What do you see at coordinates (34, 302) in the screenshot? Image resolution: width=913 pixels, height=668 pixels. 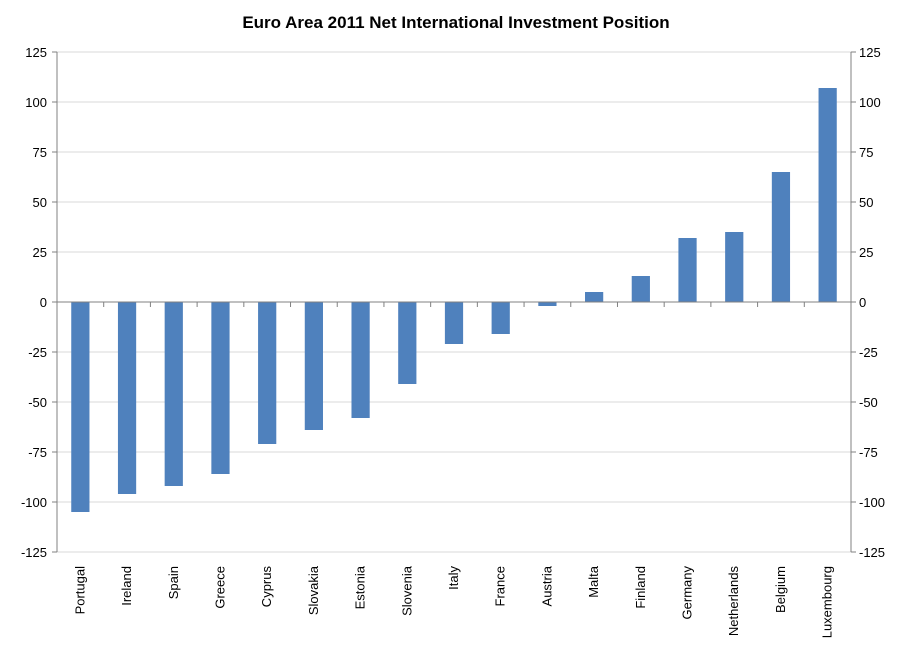 I see `y-axis-left-ticks: 125 100 75 50 25 0 -25 -50 -75 -100 -125` at bounding box center [34, 302].